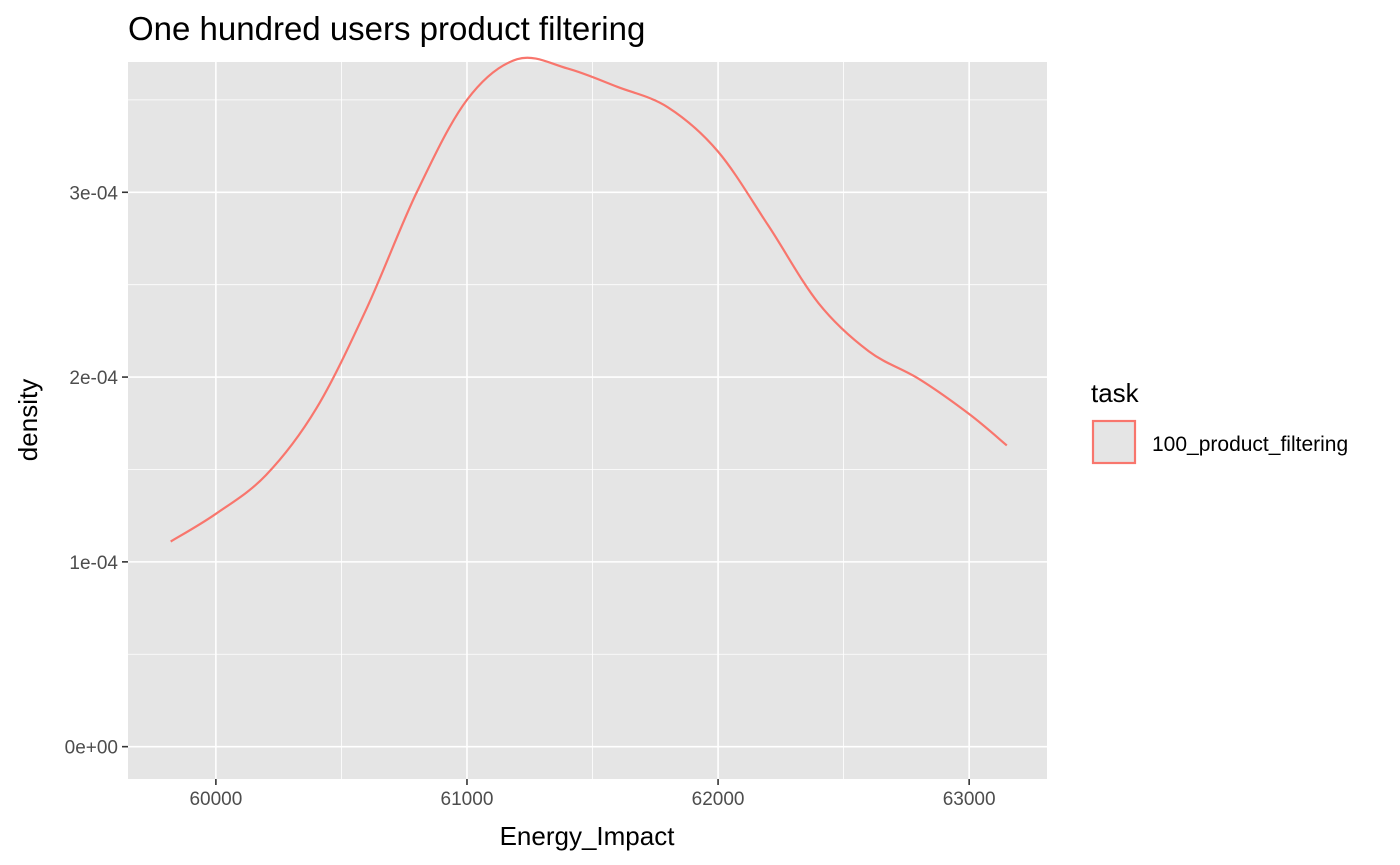  I want to click on y-tick-label: 0e+00, so click(91, 748).